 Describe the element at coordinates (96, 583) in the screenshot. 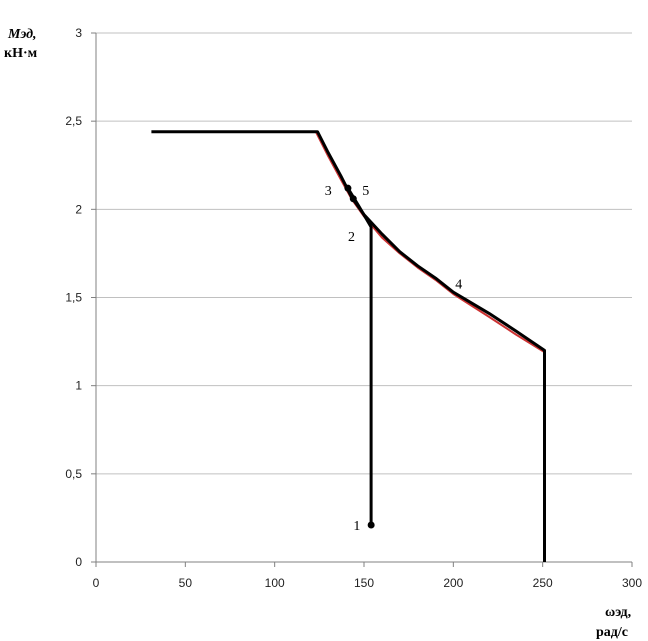

I see `x-tick-label-0: 0` at that location.